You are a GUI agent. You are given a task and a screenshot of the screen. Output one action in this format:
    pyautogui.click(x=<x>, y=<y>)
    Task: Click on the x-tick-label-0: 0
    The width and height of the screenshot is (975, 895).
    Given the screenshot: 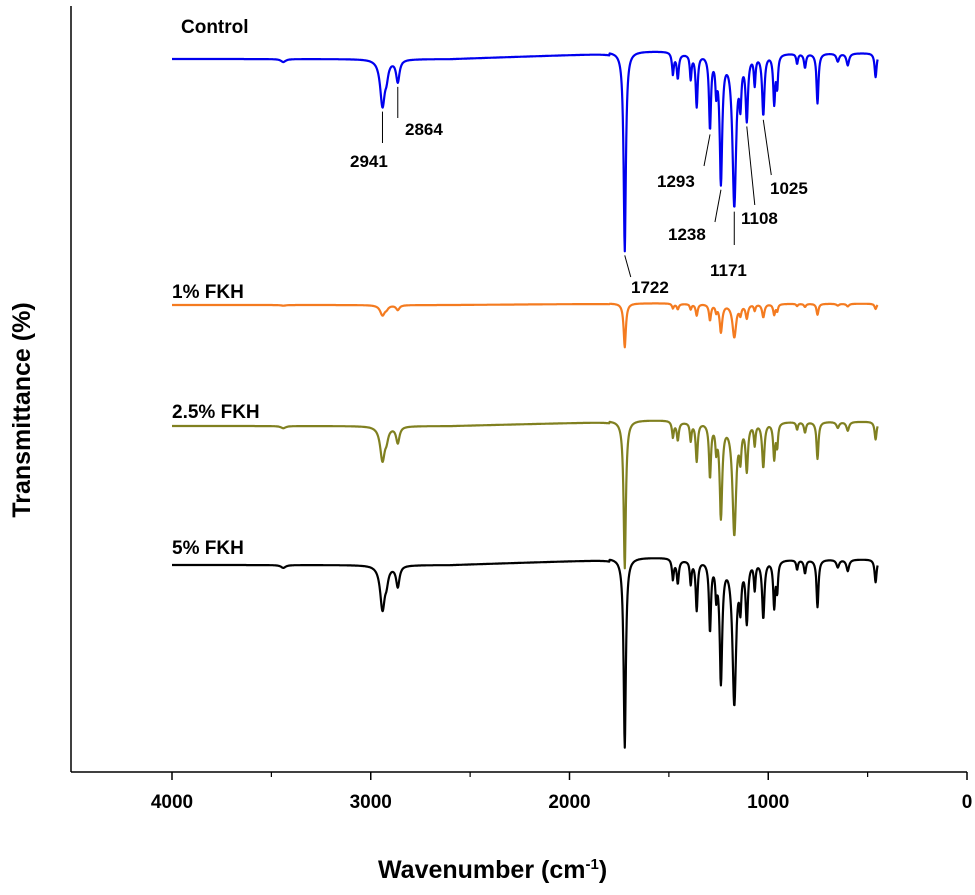 What is the action you would take?
    pyautogui.click(x=967, y=802)
    